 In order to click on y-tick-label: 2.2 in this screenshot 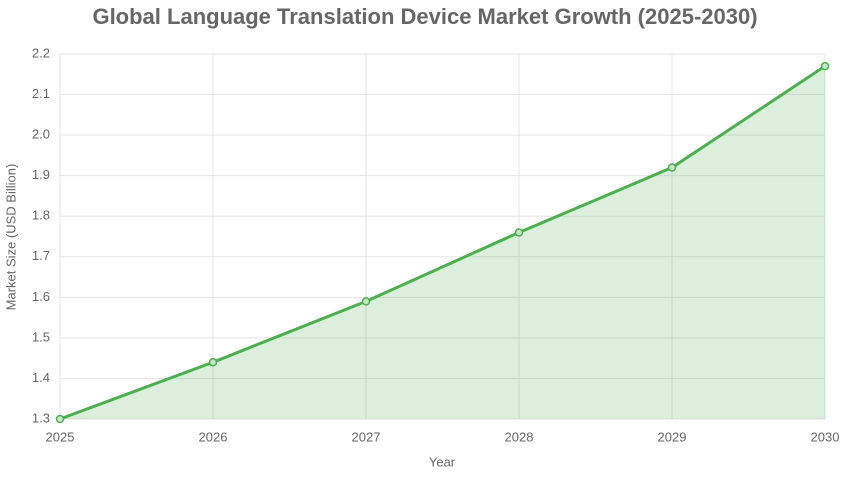, I will do `click(41, 52)`.